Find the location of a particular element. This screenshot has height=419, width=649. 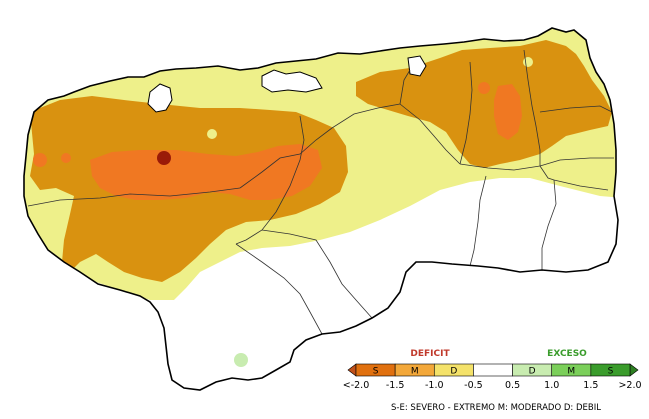

legend-arrow-right is located at coordinates (634, 370).